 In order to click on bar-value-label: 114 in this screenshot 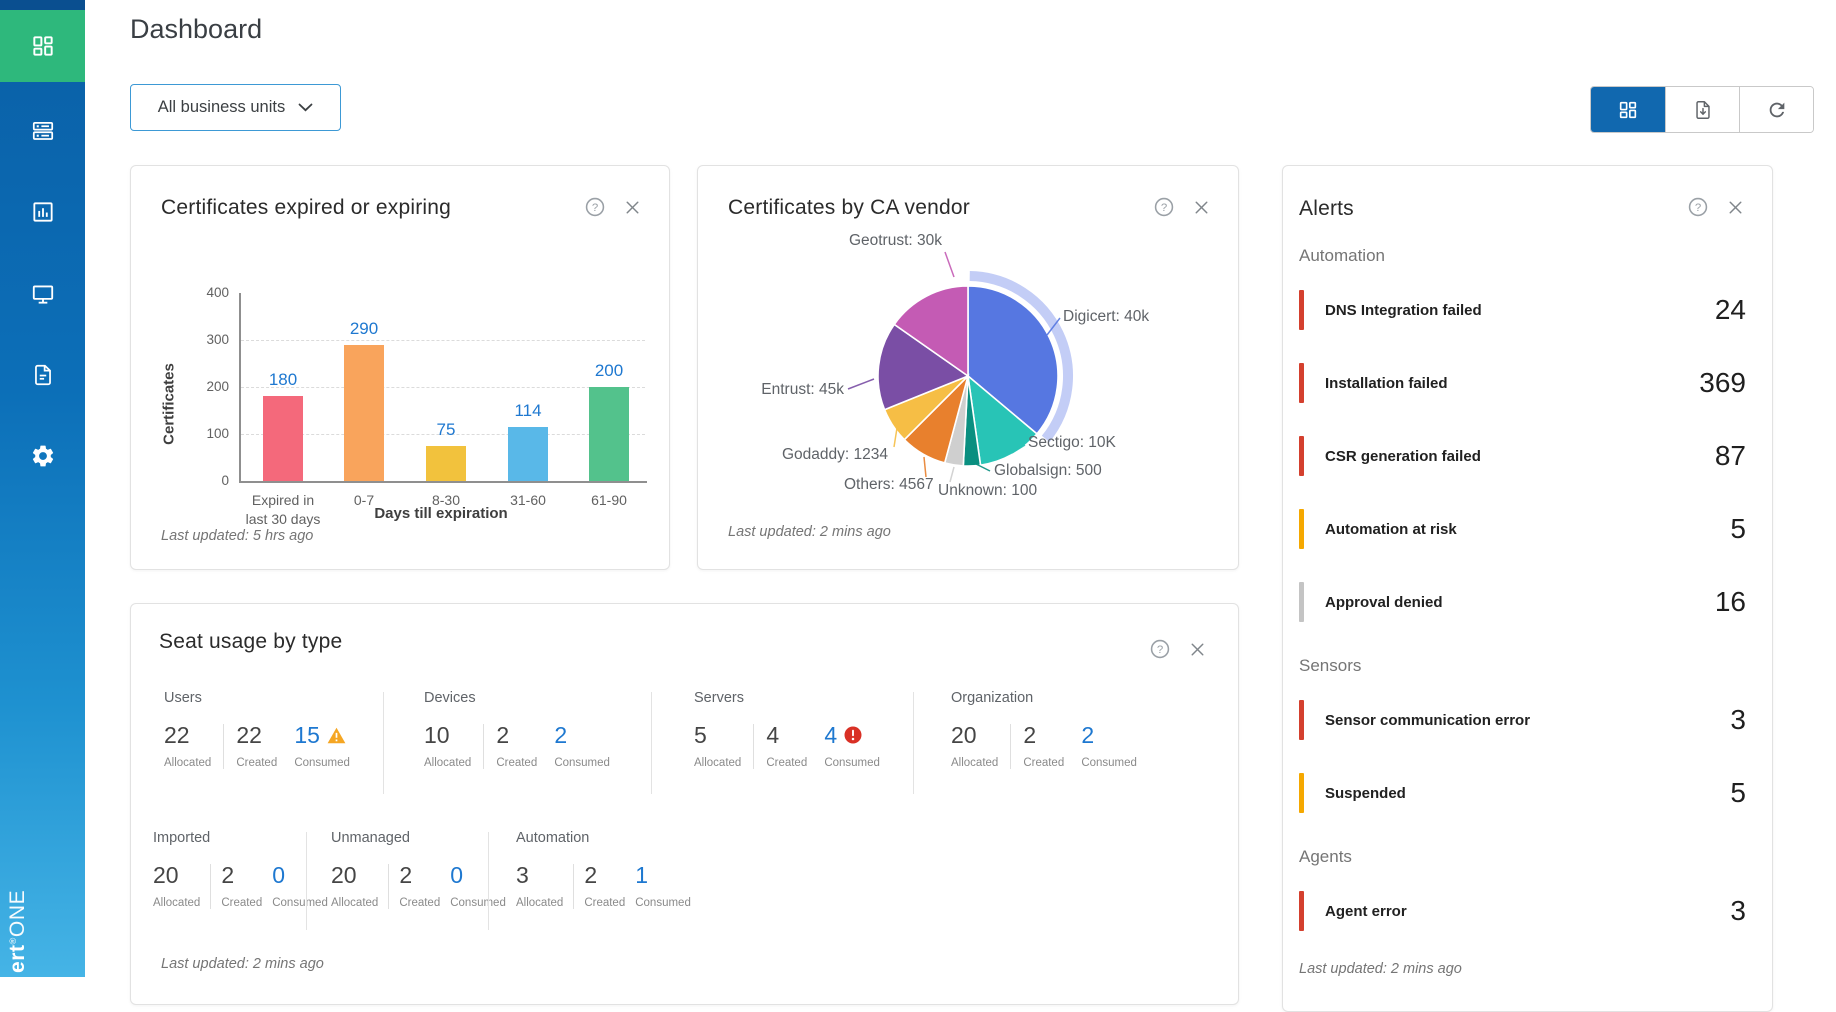, I will do `click(528, 411)`.